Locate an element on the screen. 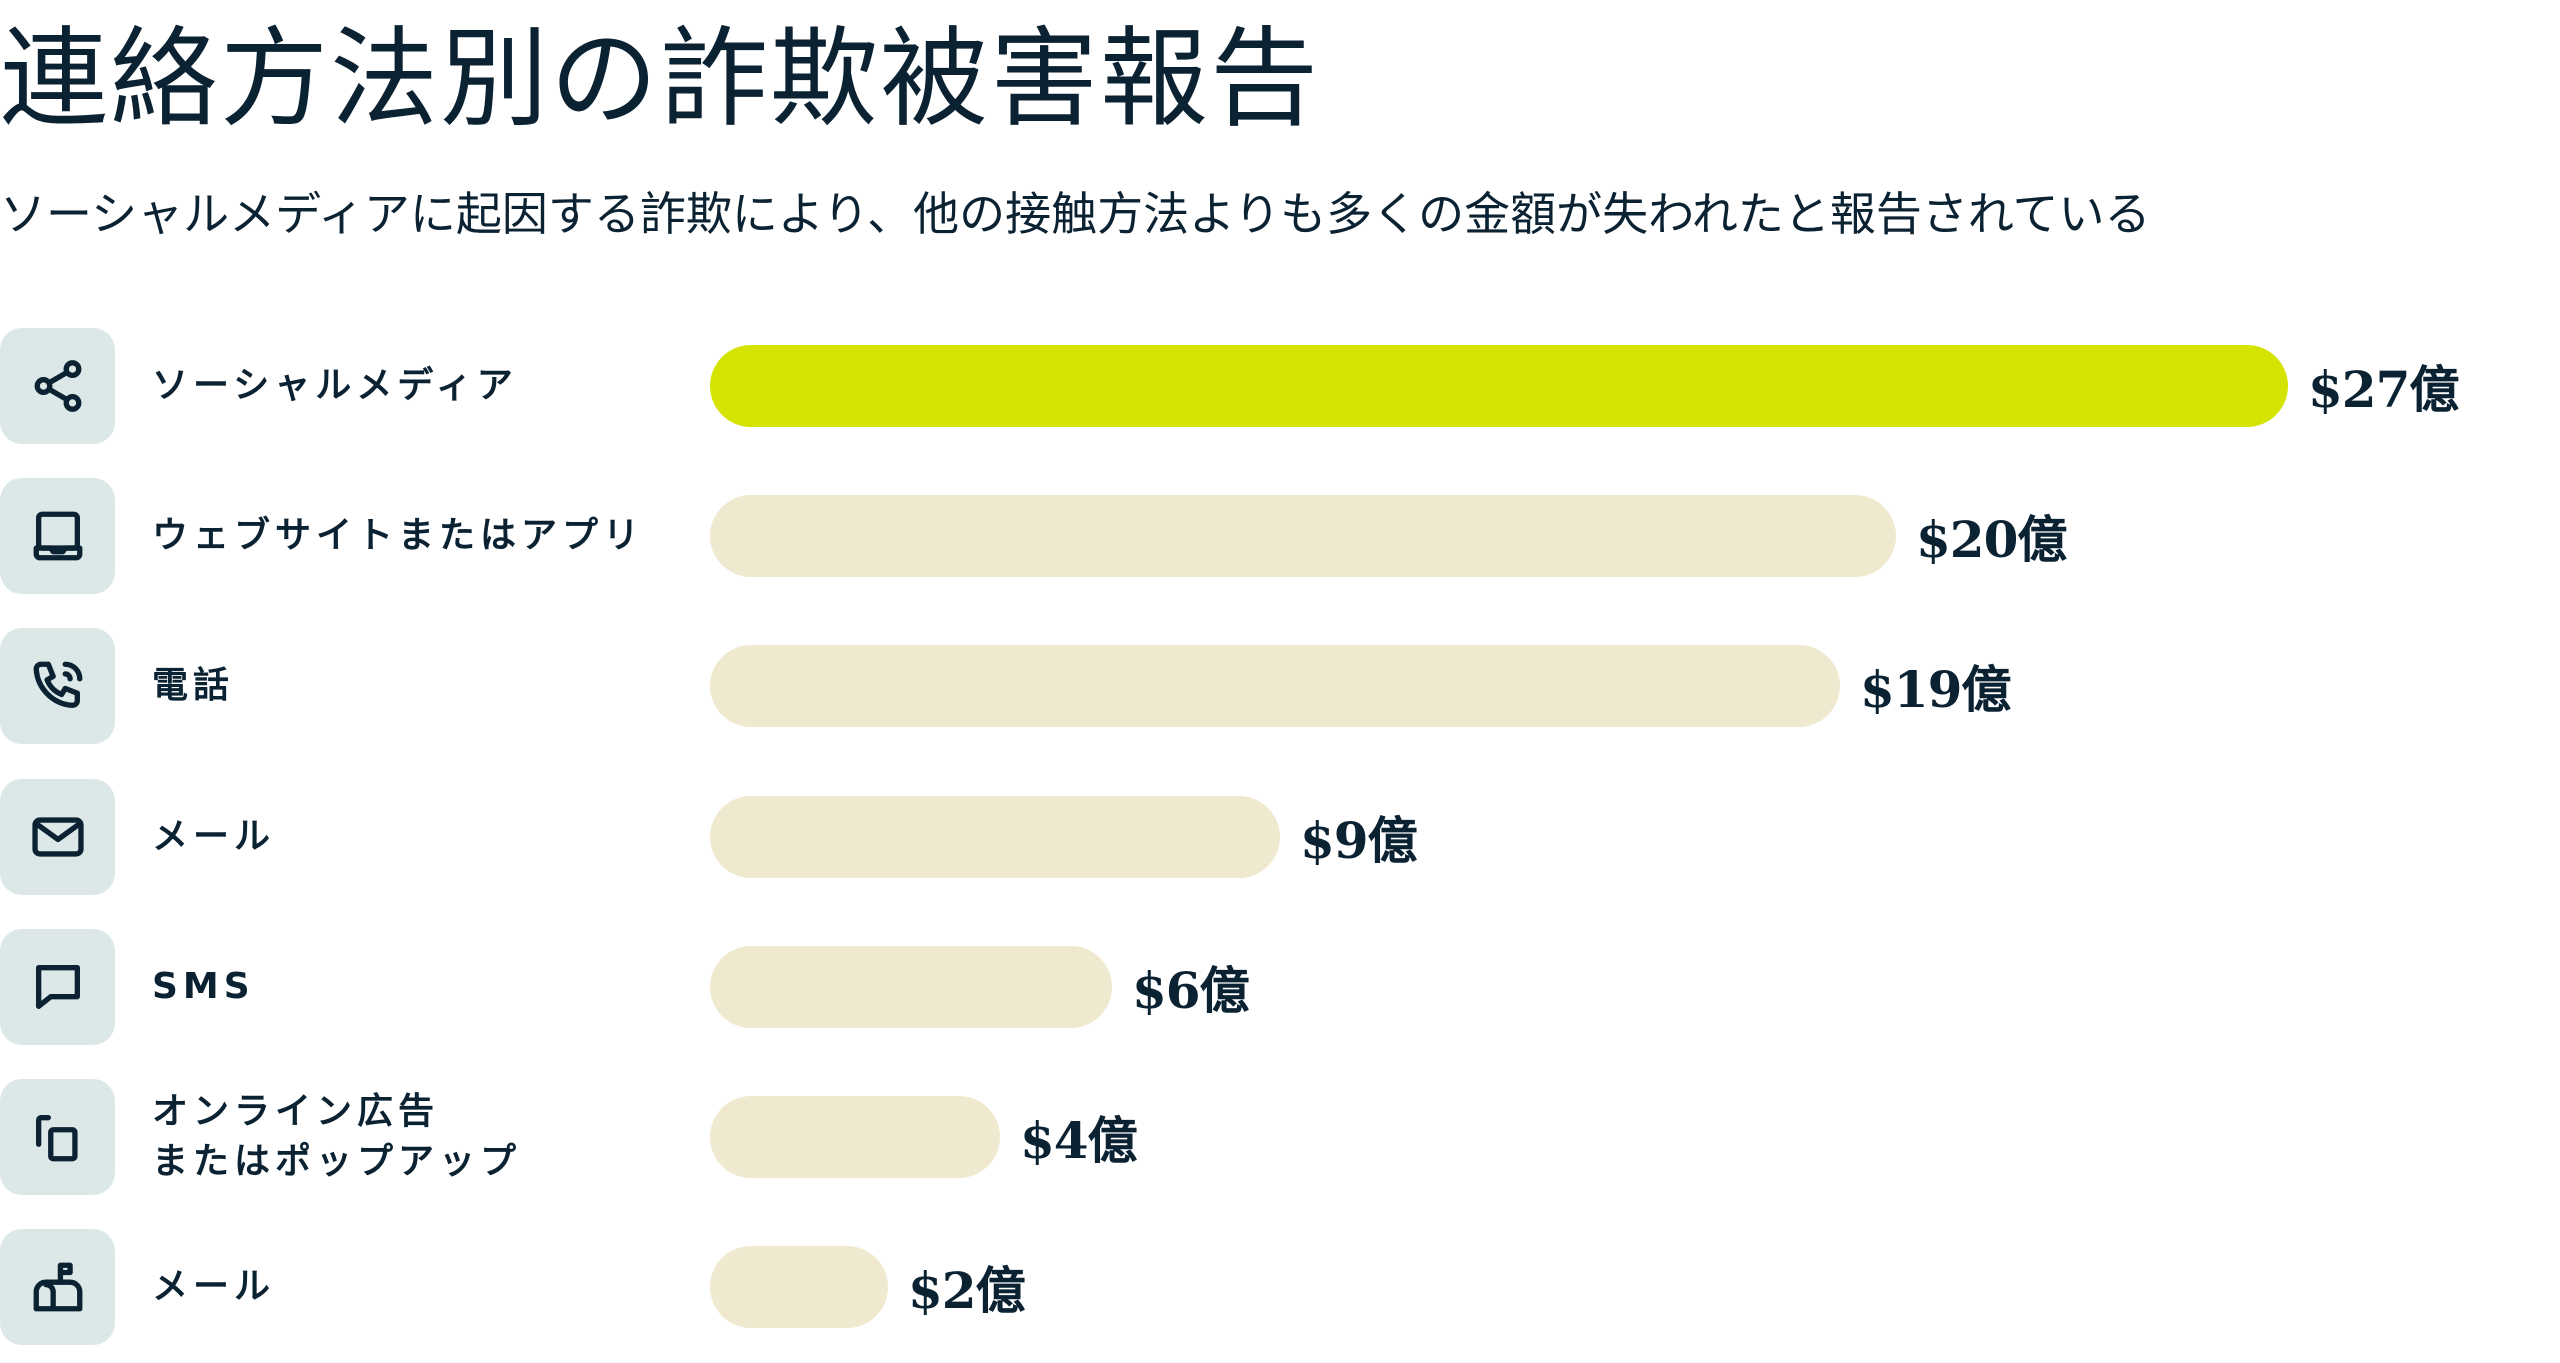  chart-row: オンライン広告 またはポップアップ $4億 is located at coordinates (1280, 1137).